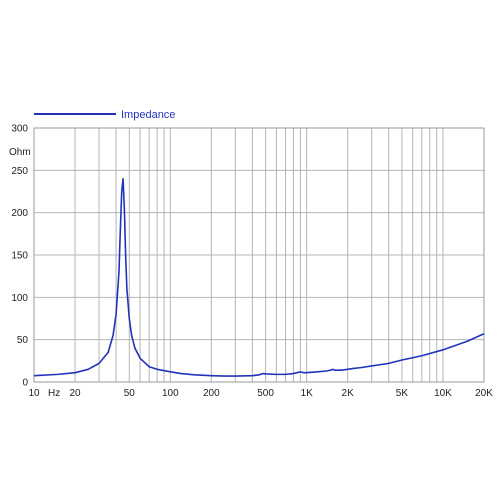 The height and width of the screenshot is (500, 500). What do you see at coordinates (443, 393) in the screenshot?
I see `x-tick-label: 10K` at bounding box center [443, 393].